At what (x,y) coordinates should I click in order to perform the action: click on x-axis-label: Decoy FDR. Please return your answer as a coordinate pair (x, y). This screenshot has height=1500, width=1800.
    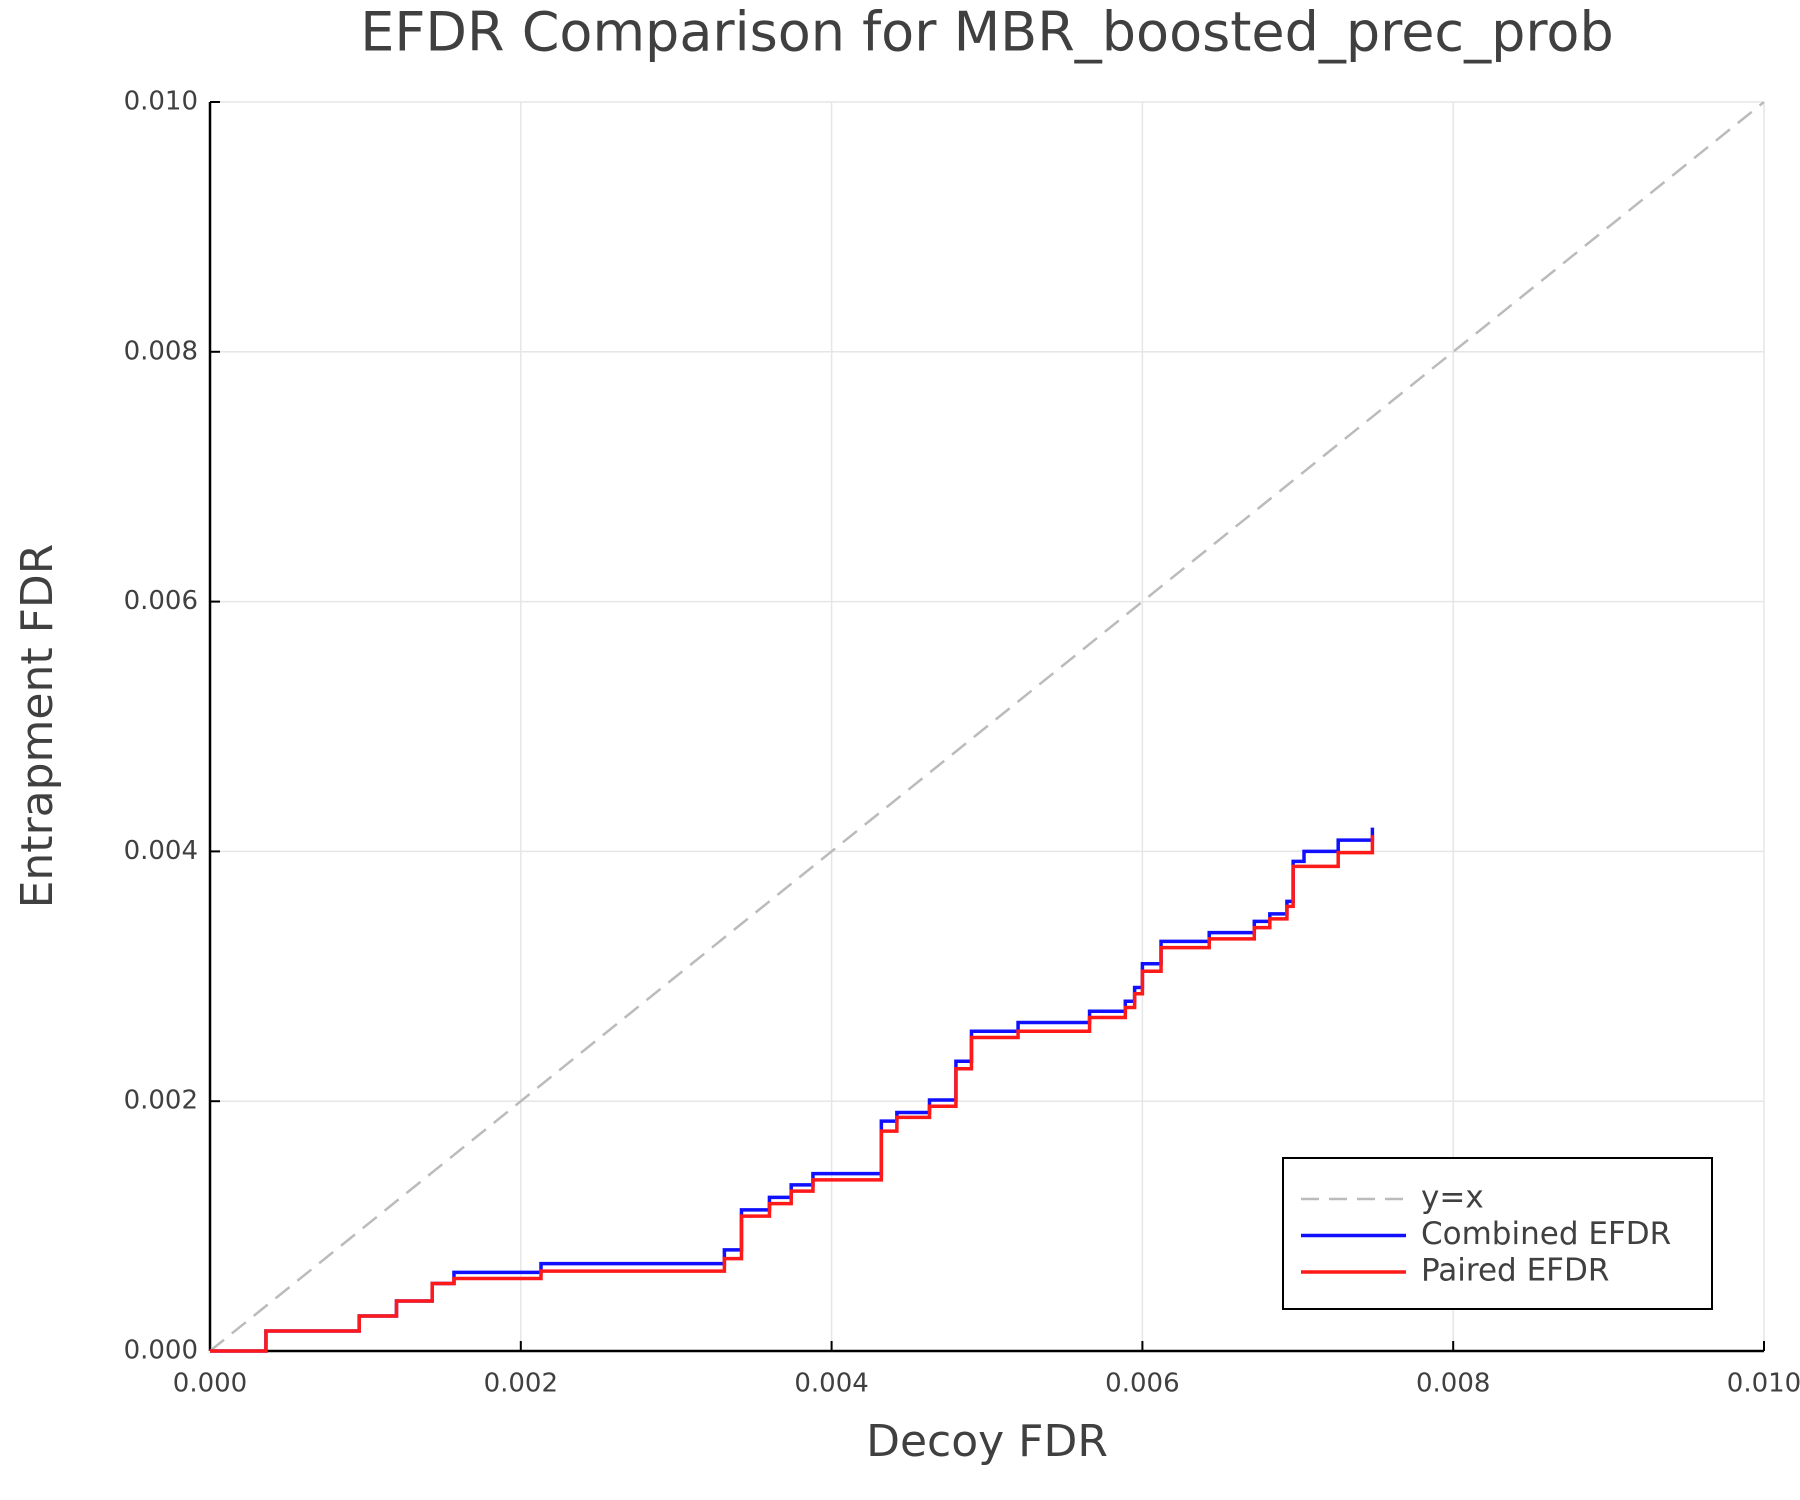
    Looking at the image, I should click on (987, 1441).